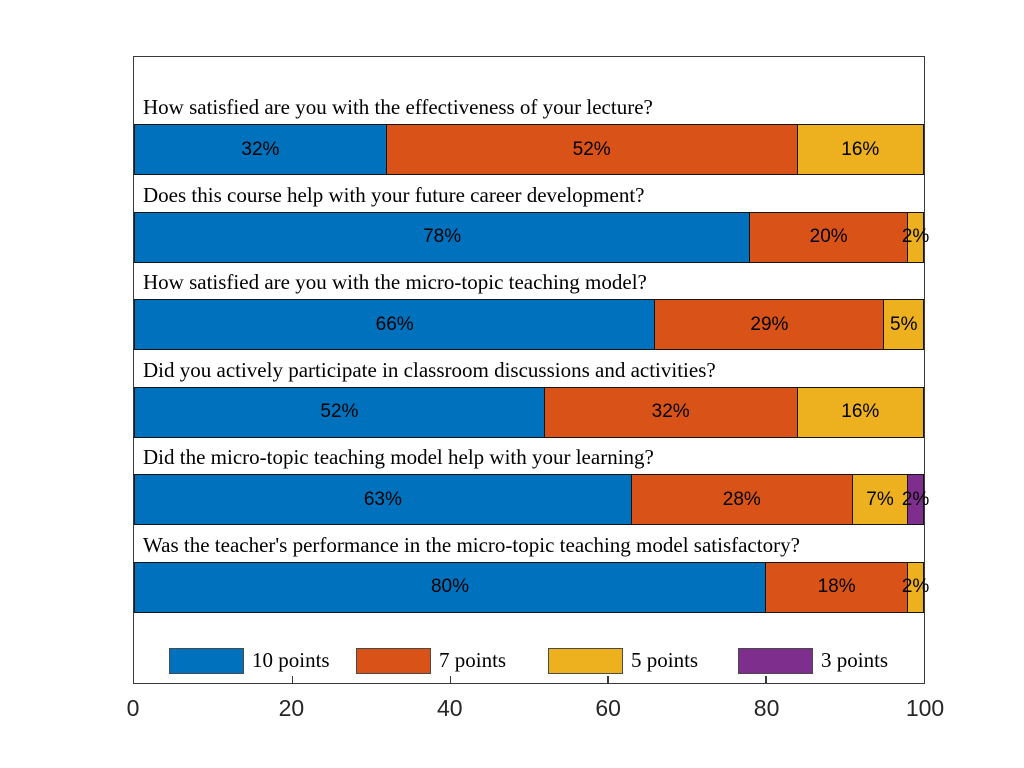 The height and width of the screenshot is (768, 1024). I want to click on segment-value-label: 66%, so click(394, 324).